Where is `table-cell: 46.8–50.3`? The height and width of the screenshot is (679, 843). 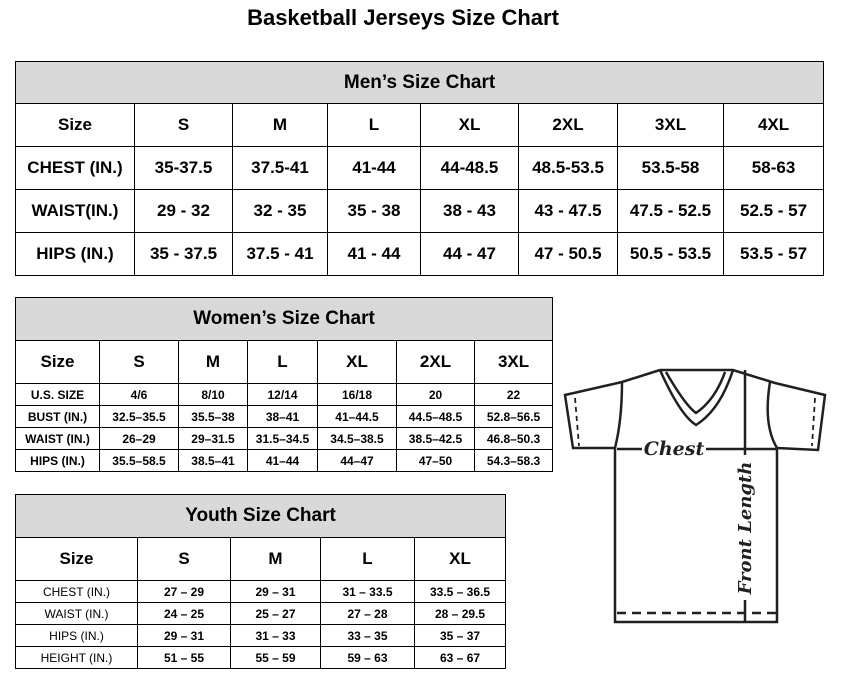
table-cell: 46.8–50.3 is located at coordinates (513, 438).